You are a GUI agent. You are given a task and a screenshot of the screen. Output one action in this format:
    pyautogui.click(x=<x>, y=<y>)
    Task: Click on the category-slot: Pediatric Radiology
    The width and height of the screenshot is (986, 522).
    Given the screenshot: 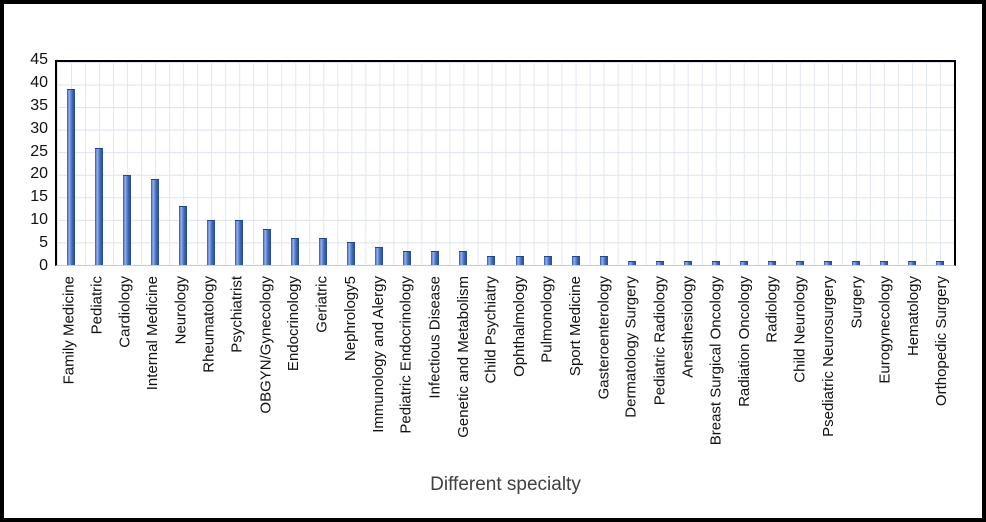 What is the action you would take?
    pyautogui.click(x=660, y=371)
    